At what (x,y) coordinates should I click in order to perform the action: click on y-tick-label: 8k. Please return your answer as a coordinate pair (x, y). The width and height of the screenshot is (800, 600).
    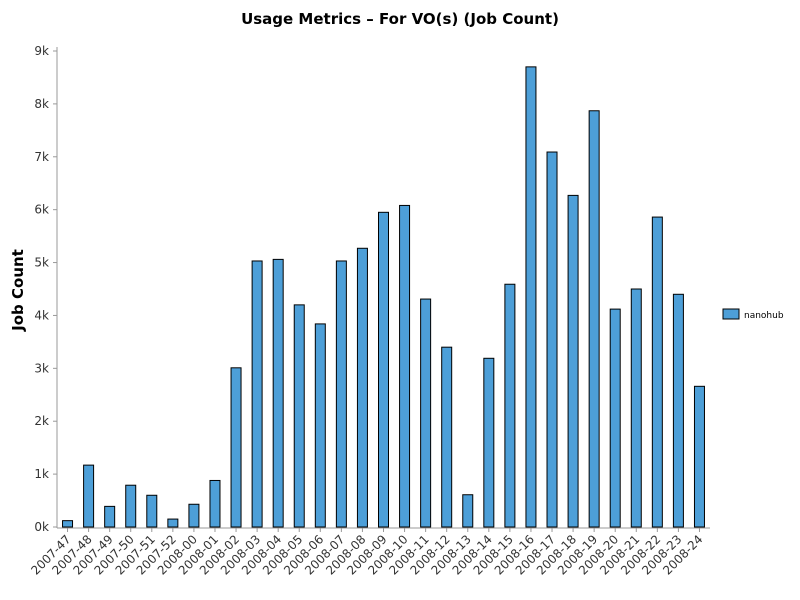
    Looking at the image, I should click on (41, 104).